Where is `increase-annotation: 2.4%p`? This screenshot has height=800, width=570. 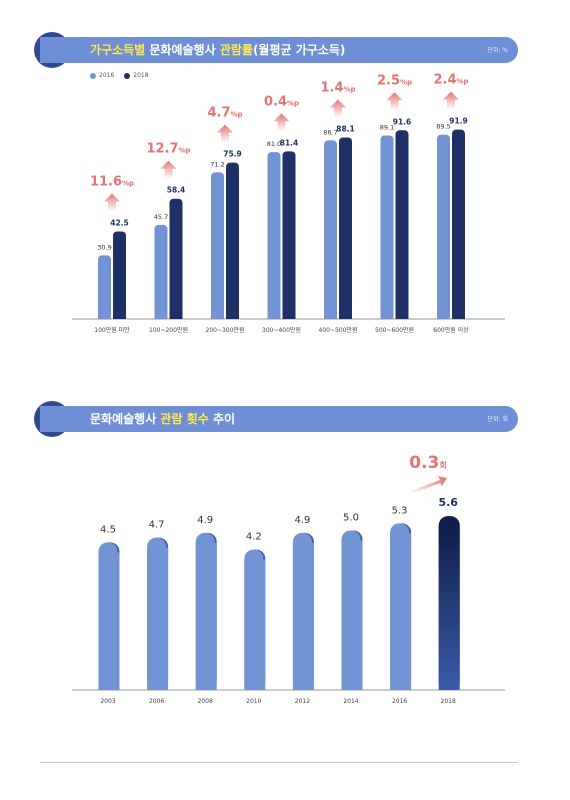 increase-annotation: 2.4%p is located at coordinates (450, 80).